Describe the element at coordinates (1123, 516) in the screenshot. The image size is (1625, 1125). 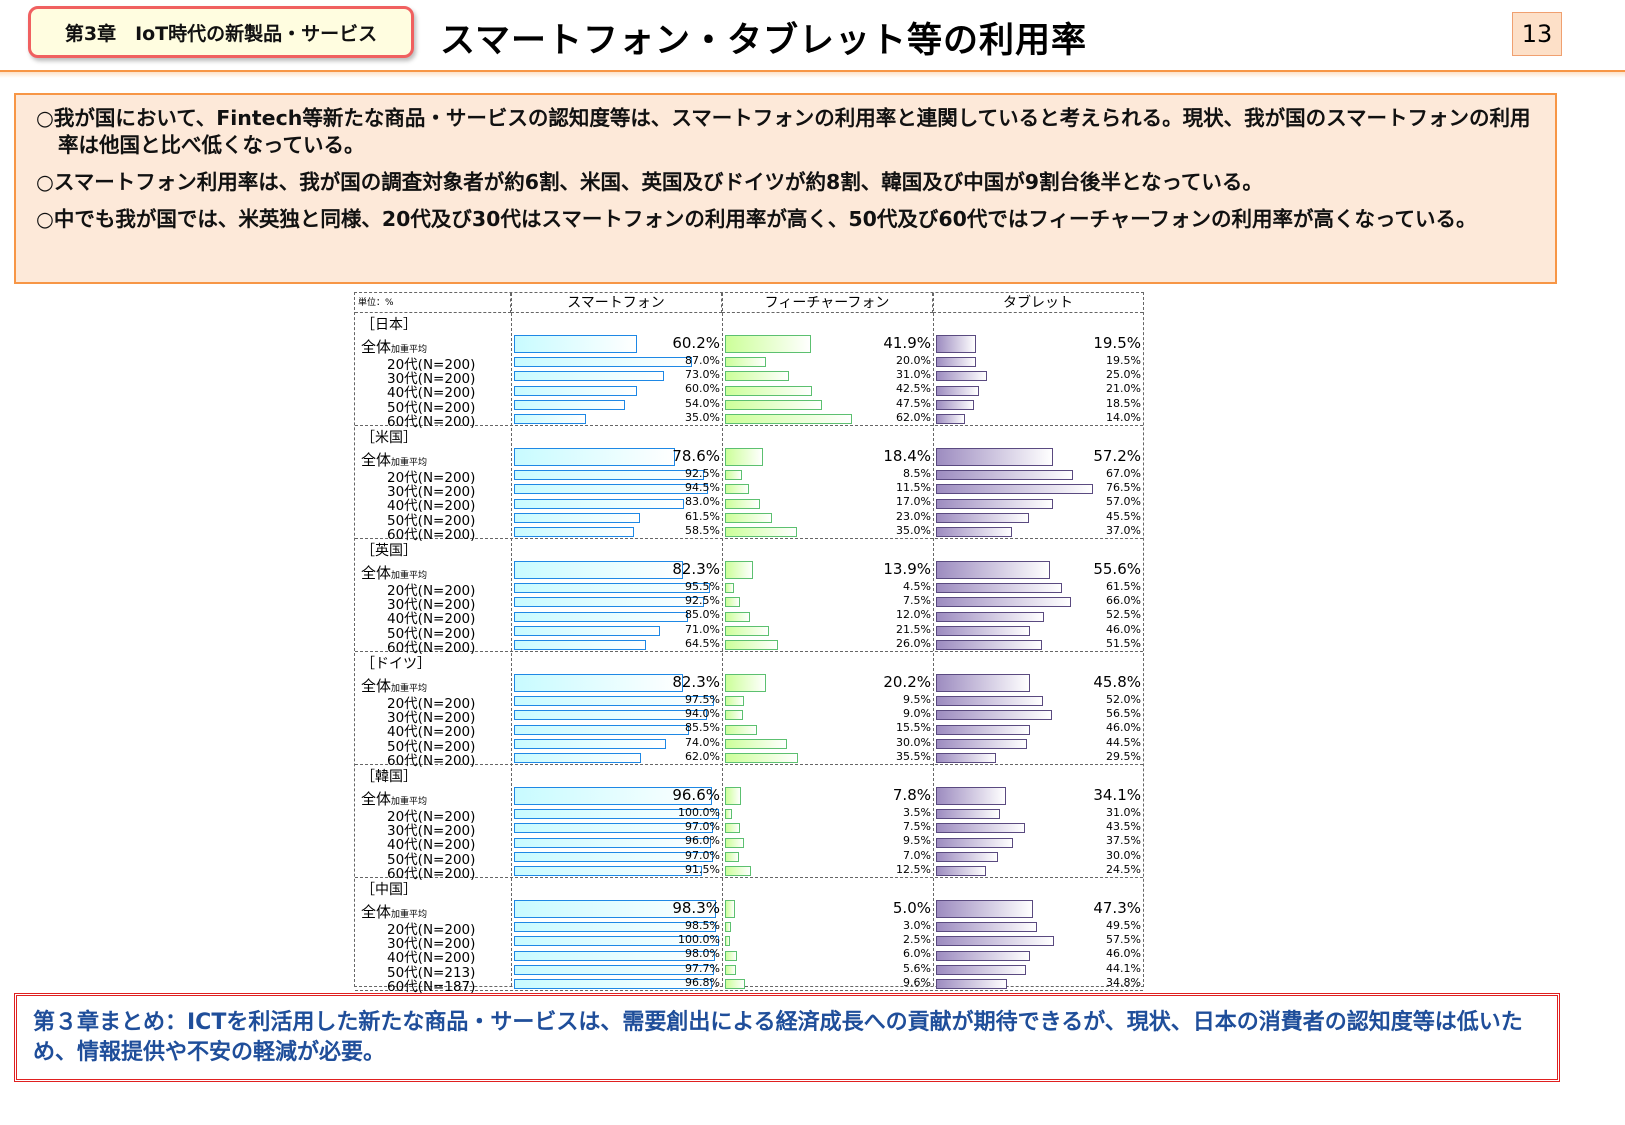
I see `value-label-tablet: 45.5%` at that location.